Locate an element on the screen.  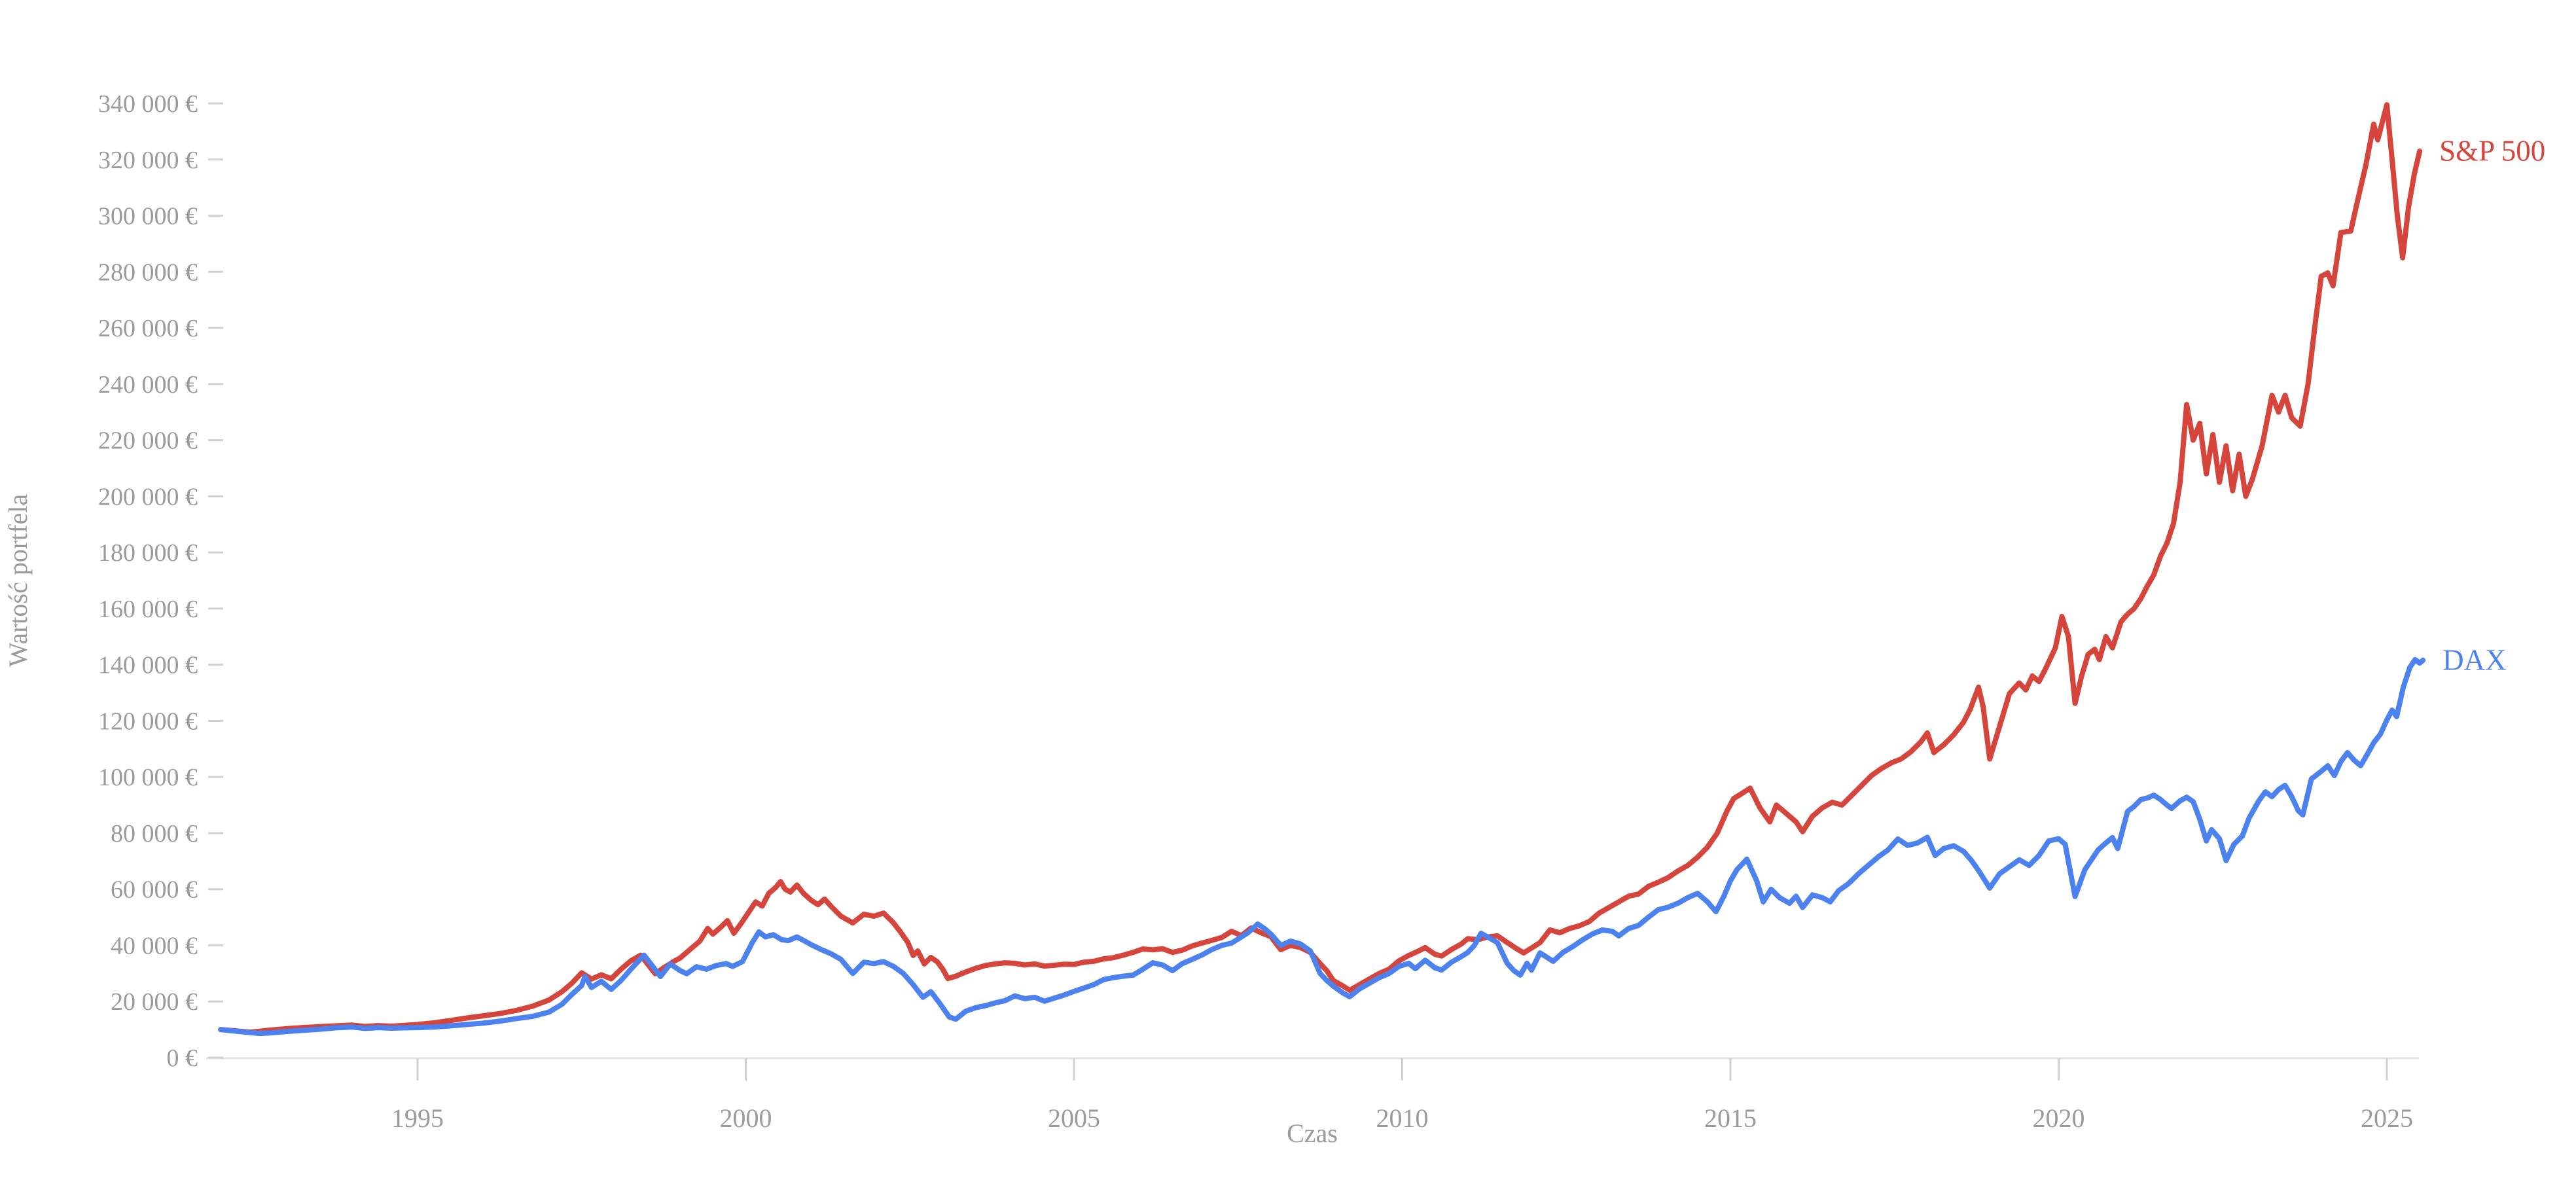
y-tick-label: 20 000 € is located at coordinates (154, 1002).